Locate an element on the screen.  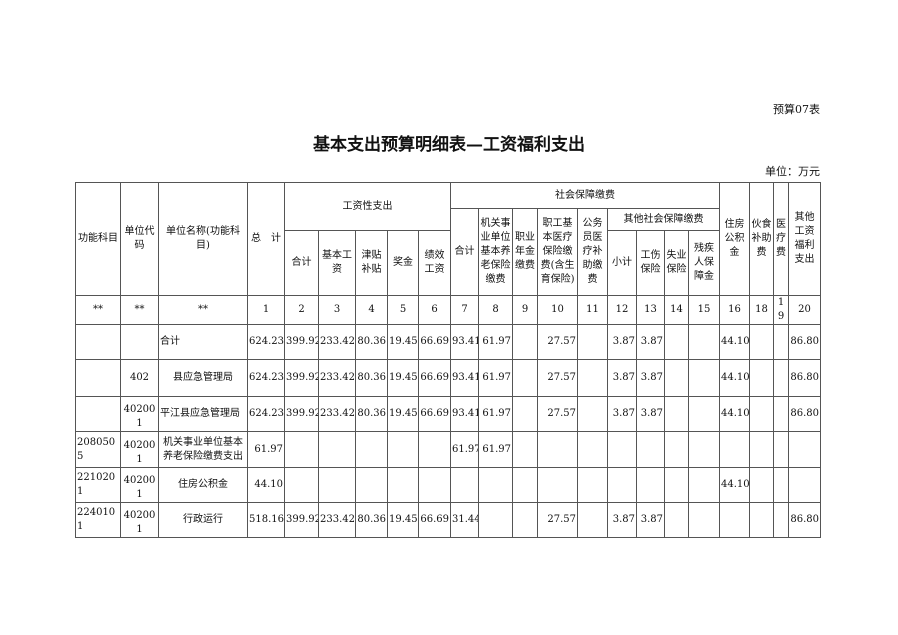
header-unit-code: 单位代码 is located at coordinates (139, 239).